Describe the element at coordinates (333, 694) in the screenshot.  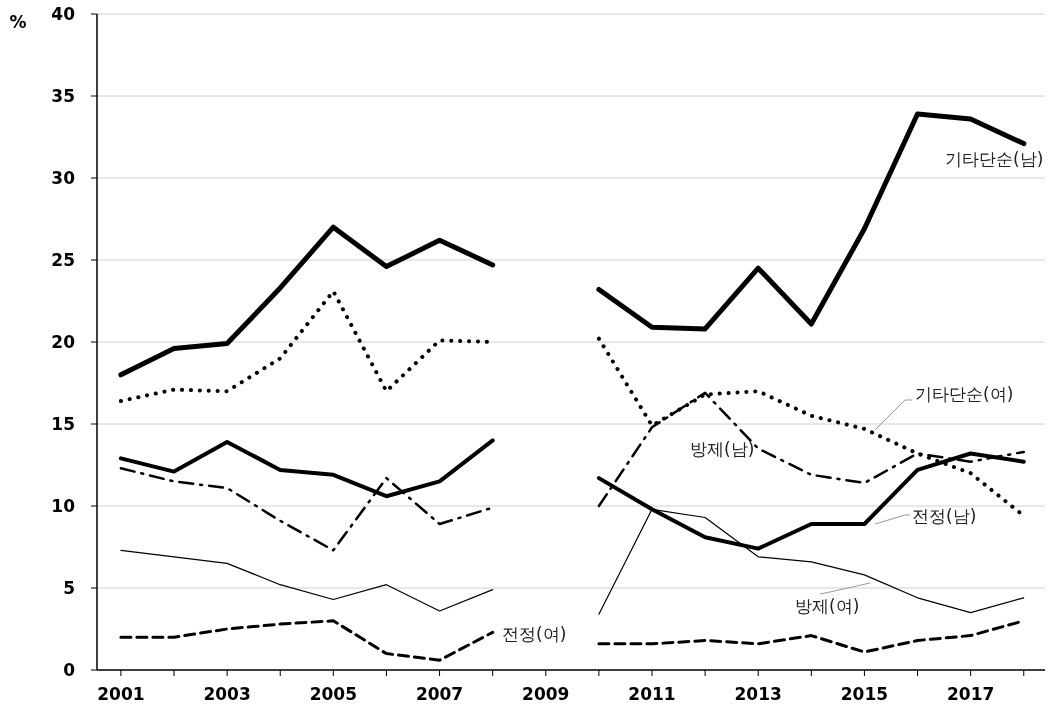
I see `x-tick-label: 2005` at that location.